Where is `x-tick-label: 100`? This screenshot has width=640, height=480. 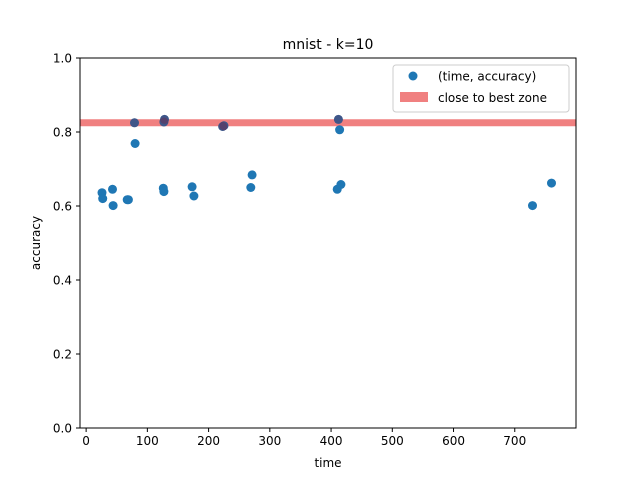 x-tick-label: 100 is located at coordinates (147, 441).